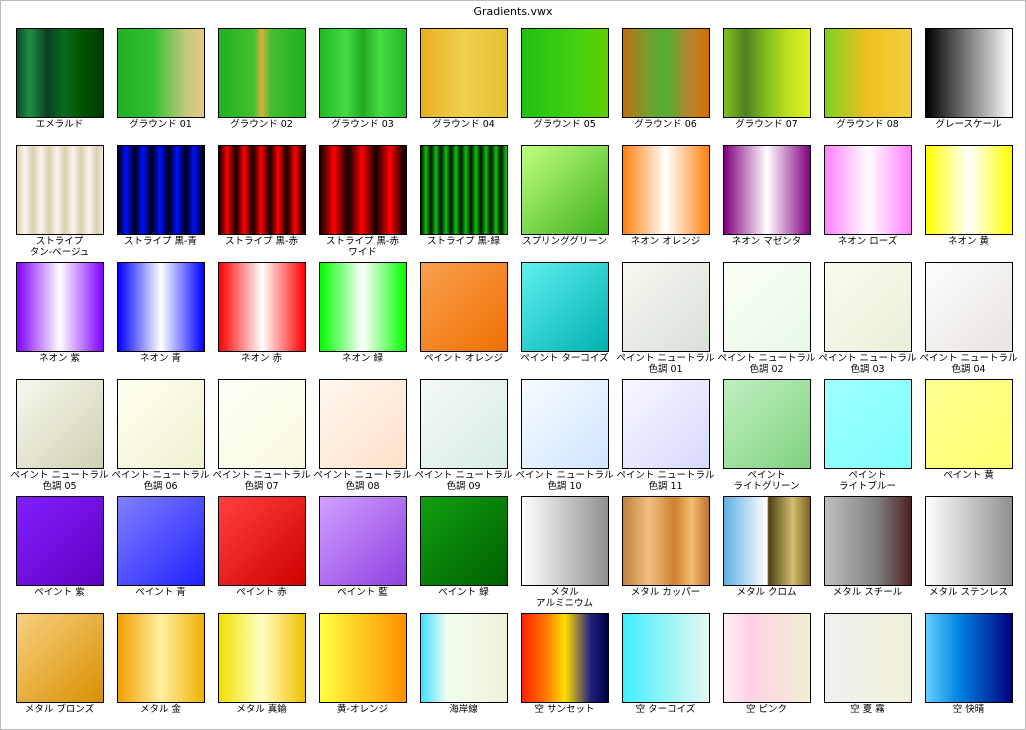  I want to click on swatch-label: グラウンド 04, so click(463, 124).